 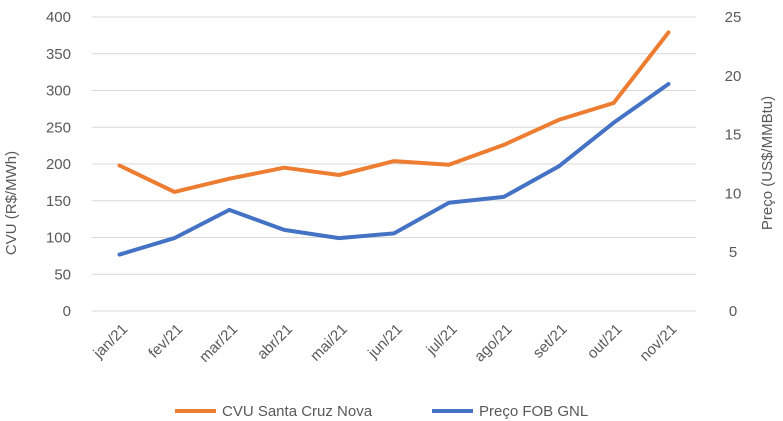 What do you see at coordinates (329, 343) in the screenshot?
I see `x-tick-label: mai/21` at bounding box center [329, 343].